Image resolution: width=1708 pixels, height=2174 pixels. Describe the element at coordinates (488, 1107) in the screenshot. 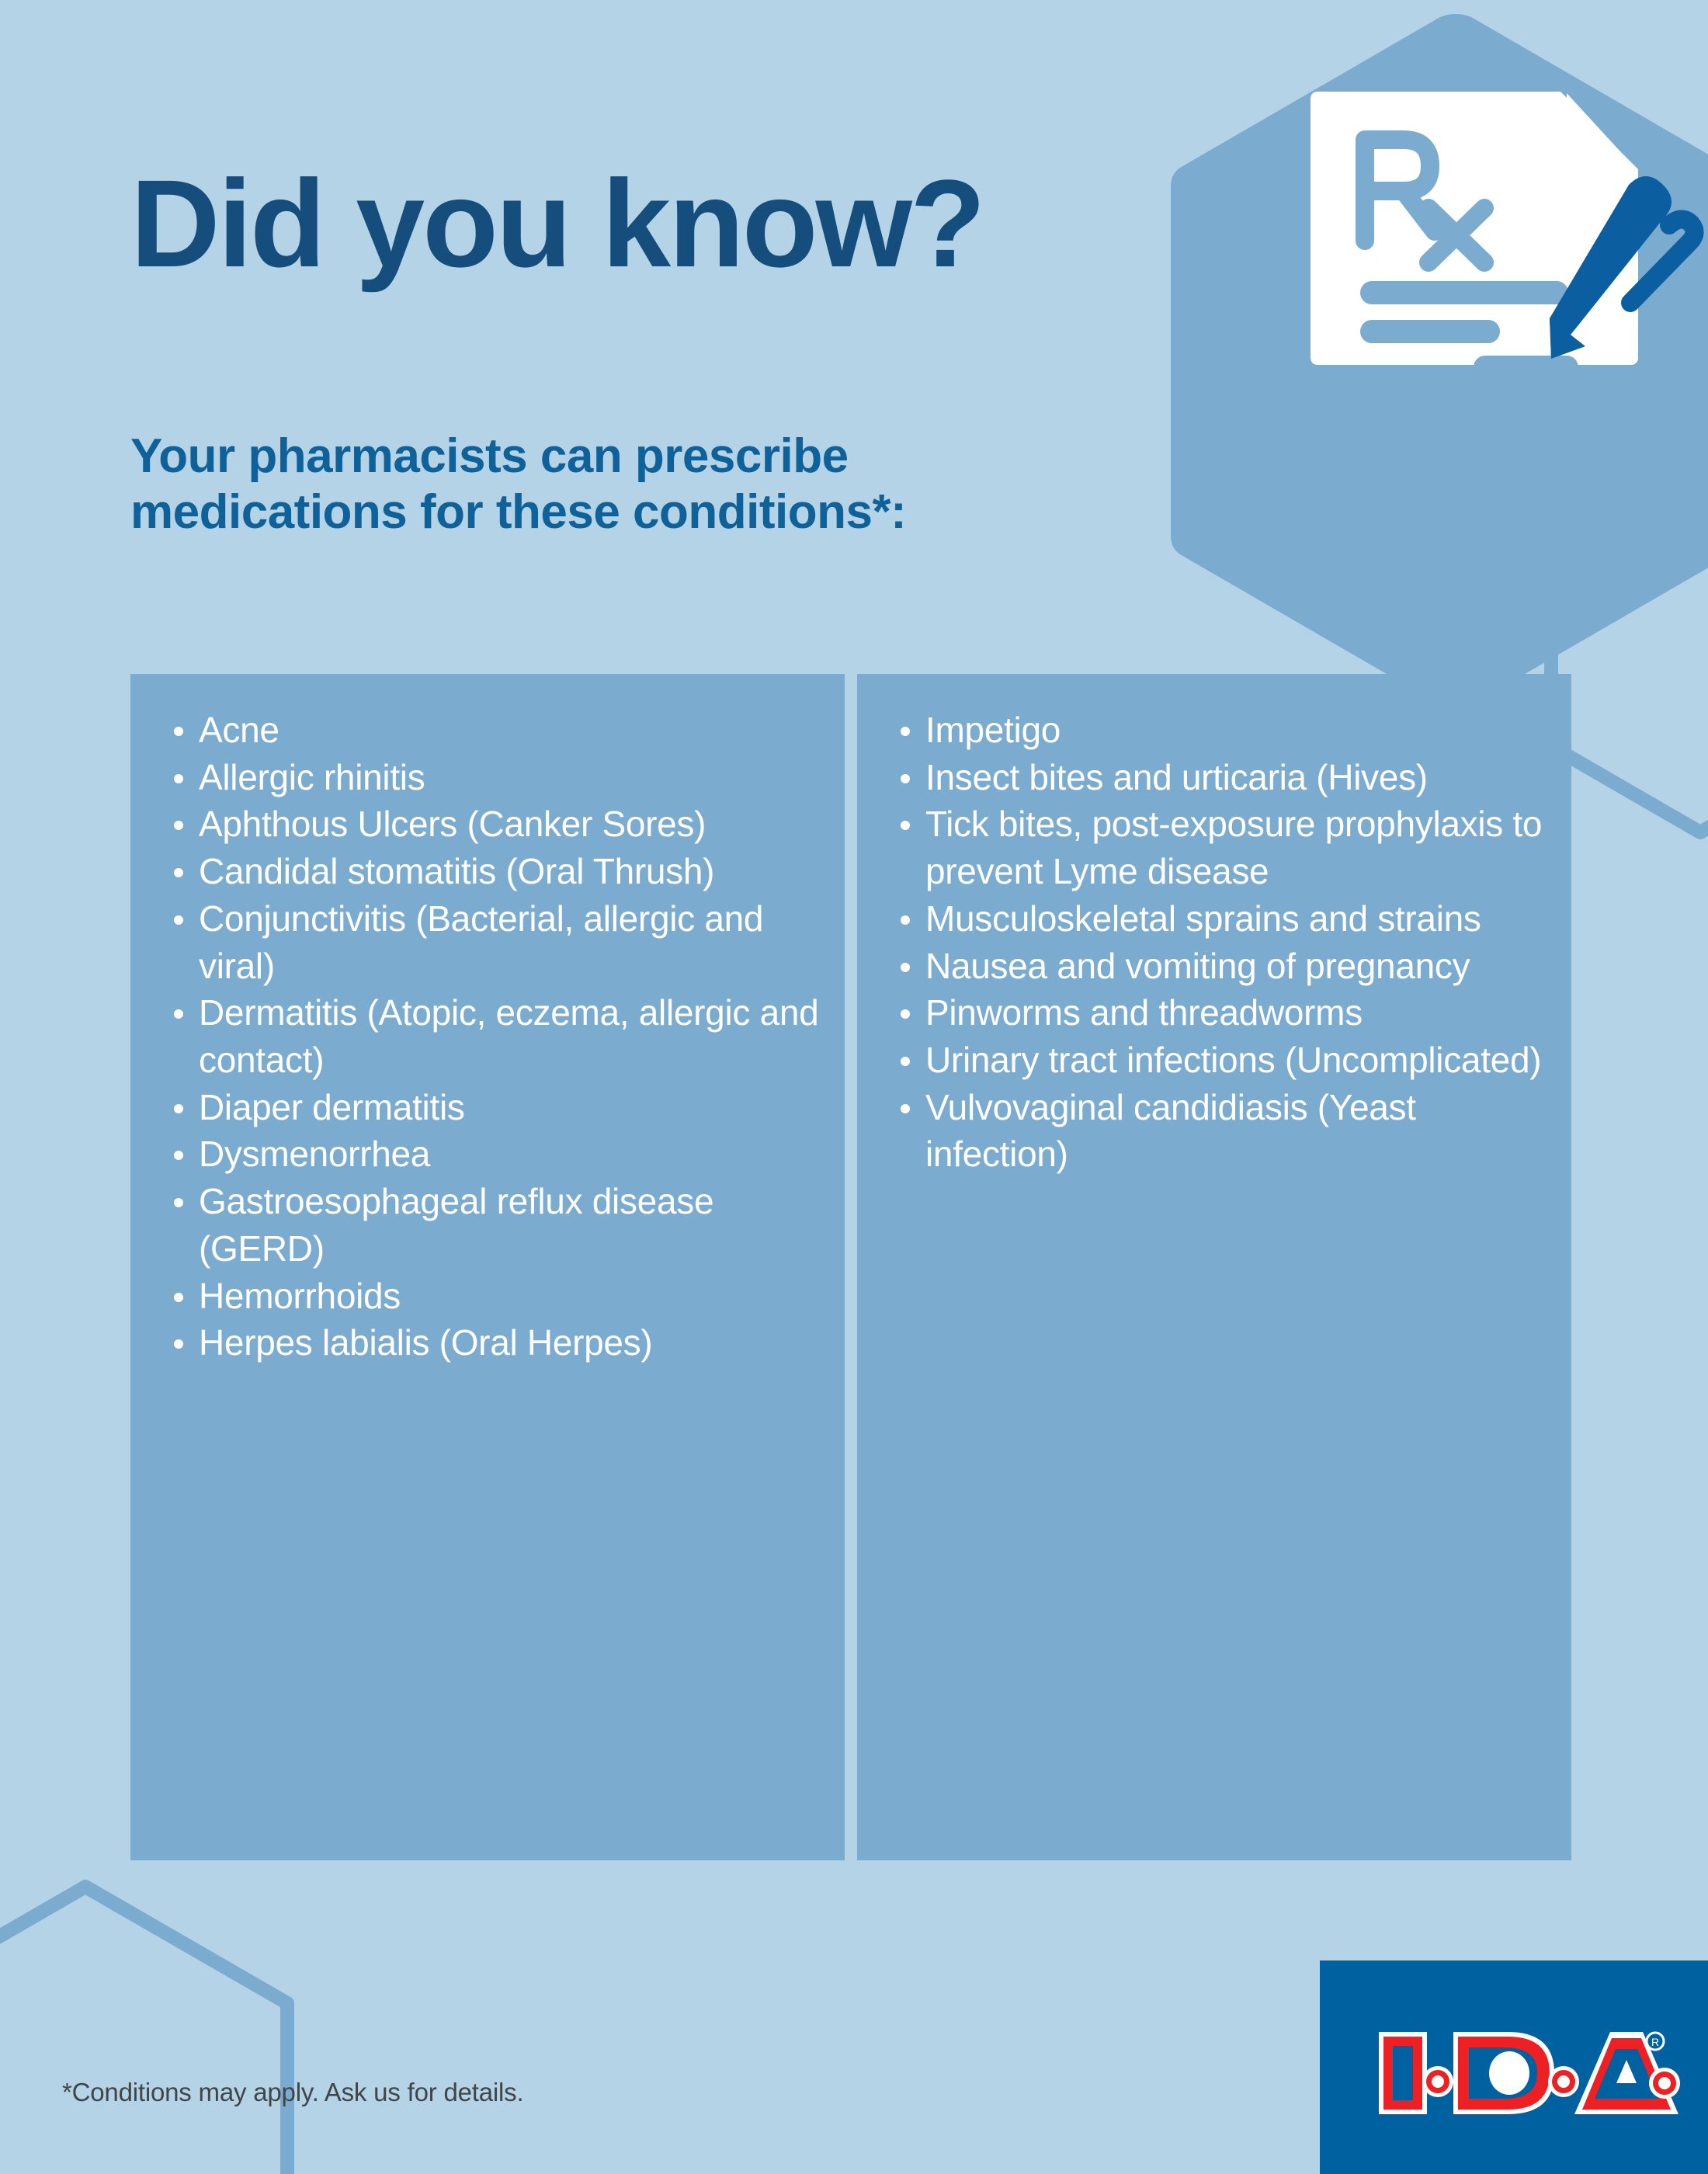

I see `condition-item: Diaper dermatitis` at that location.